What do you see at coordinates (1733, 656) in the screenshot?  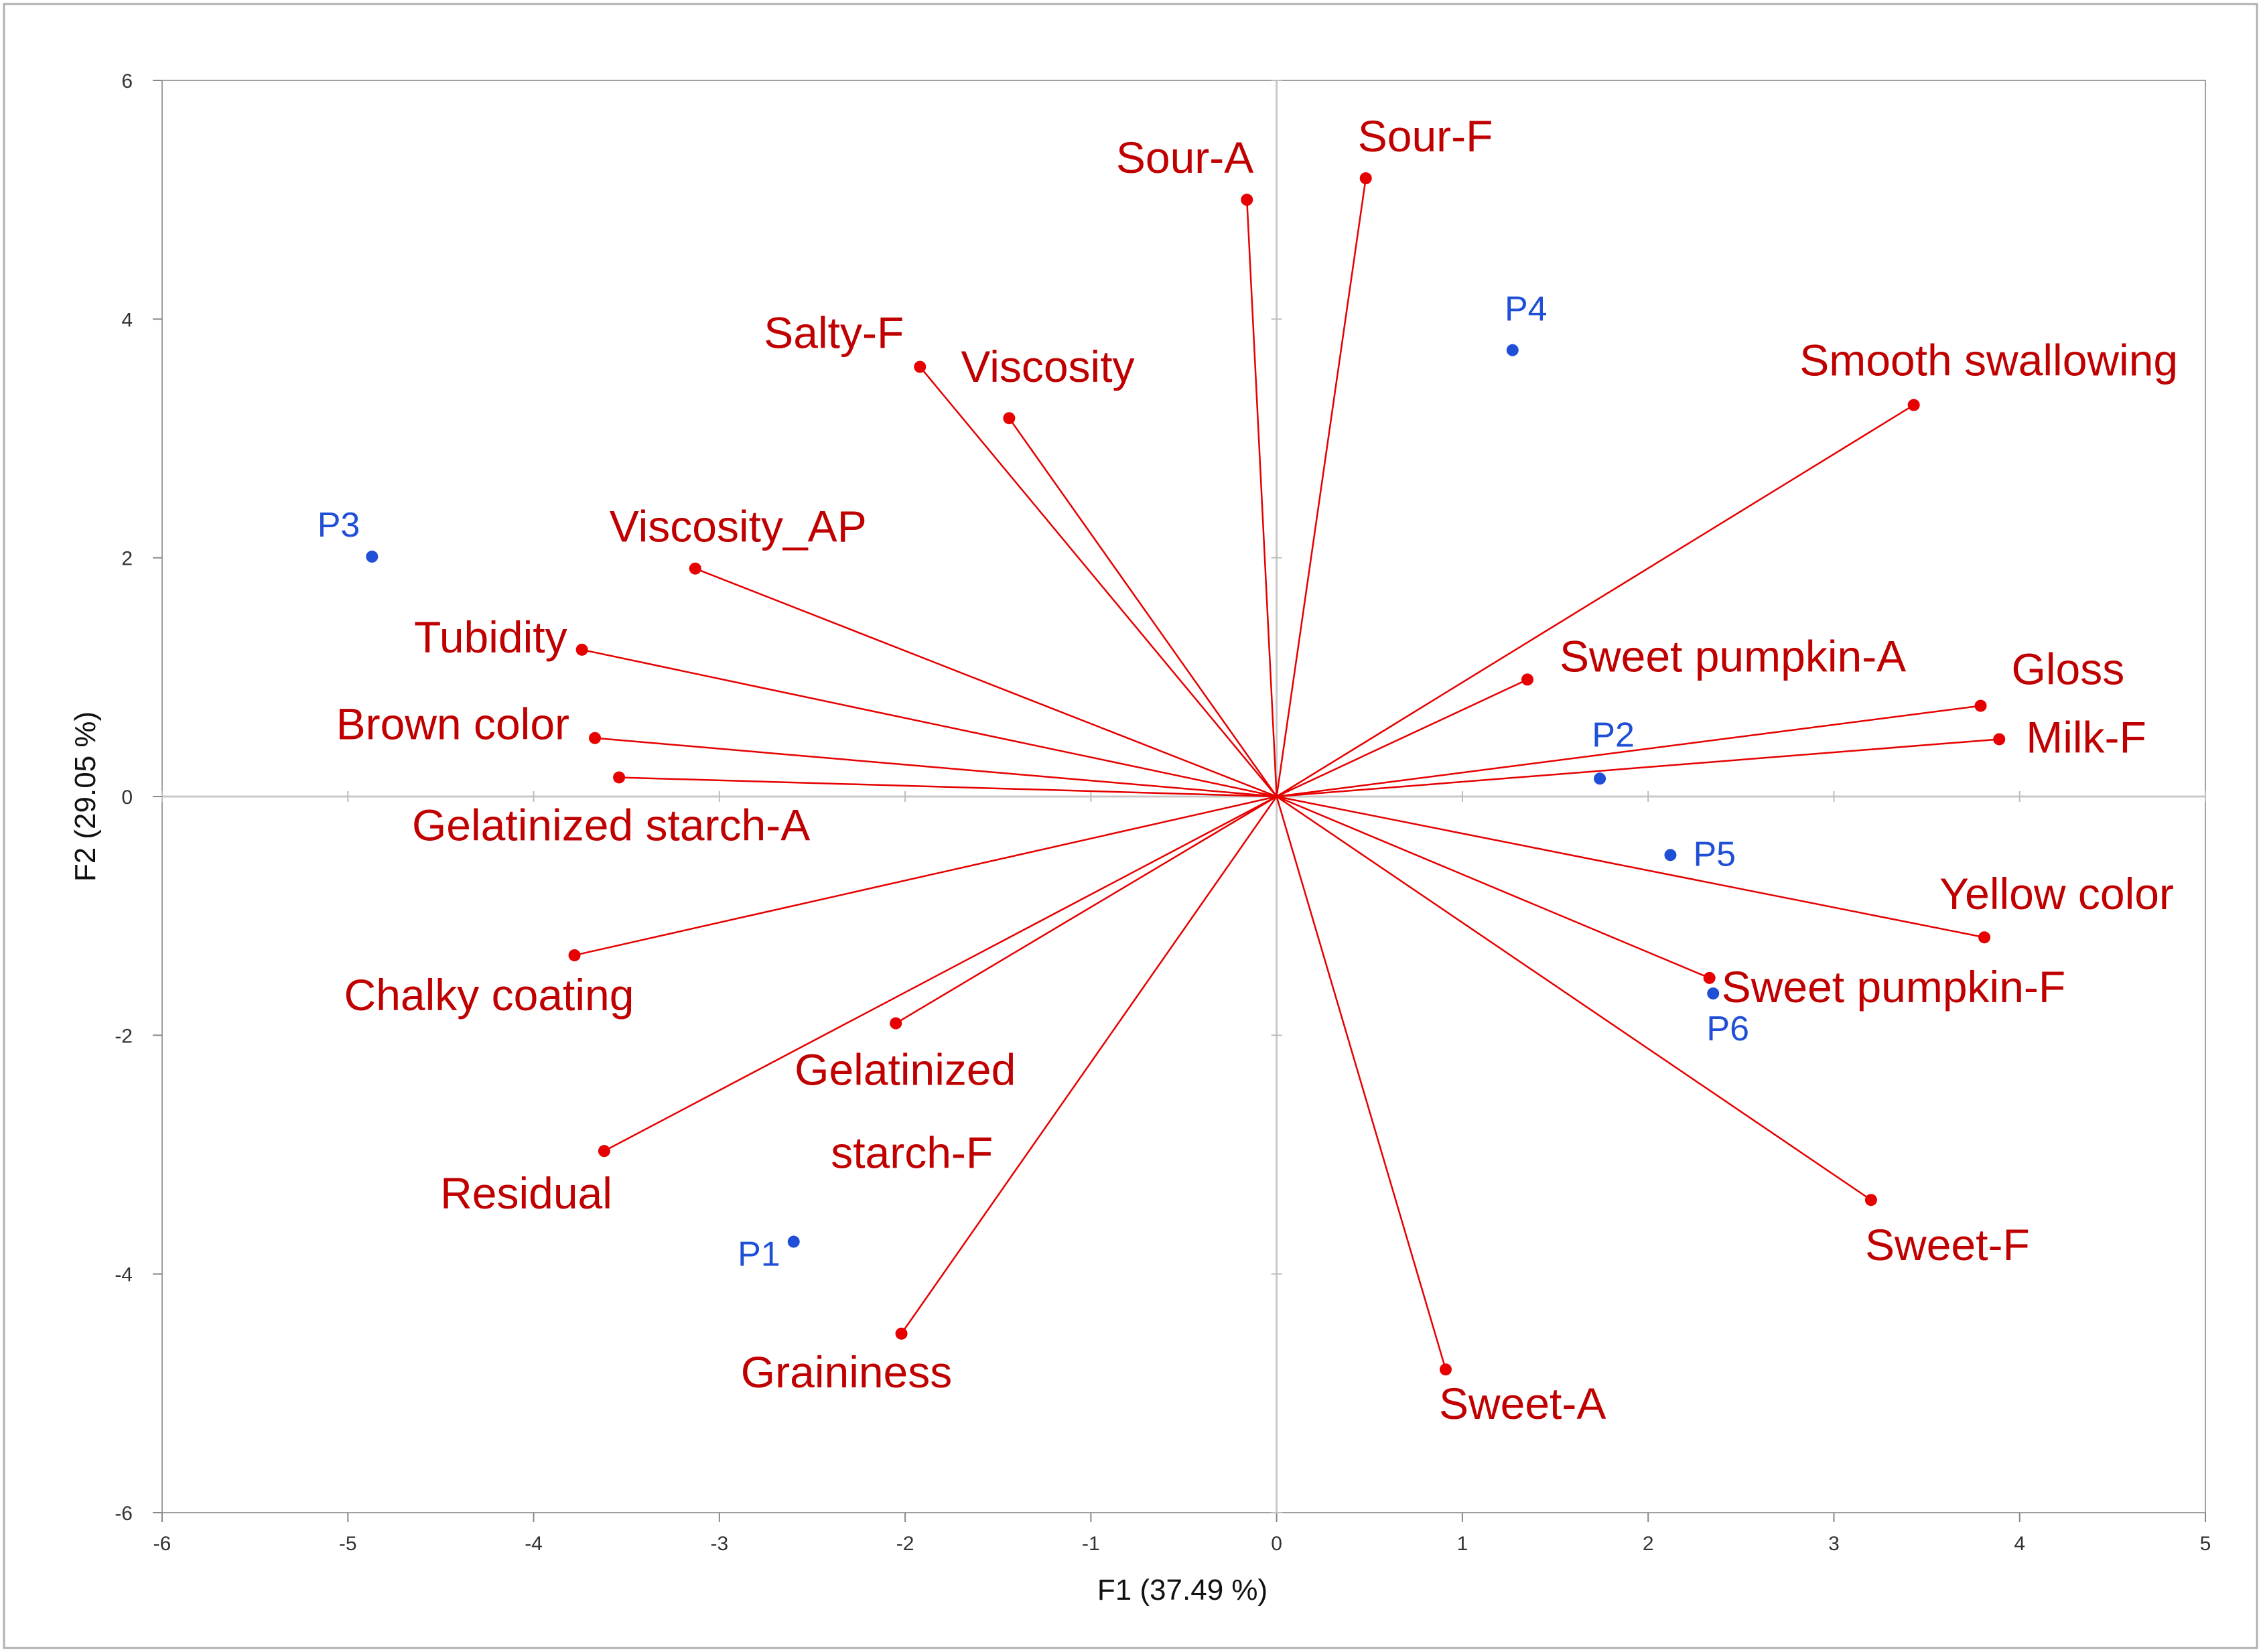 I see `variable-label-sweet-pumpkin-a: Sweet pumpkin-A` at bounding box center [1733, 656].